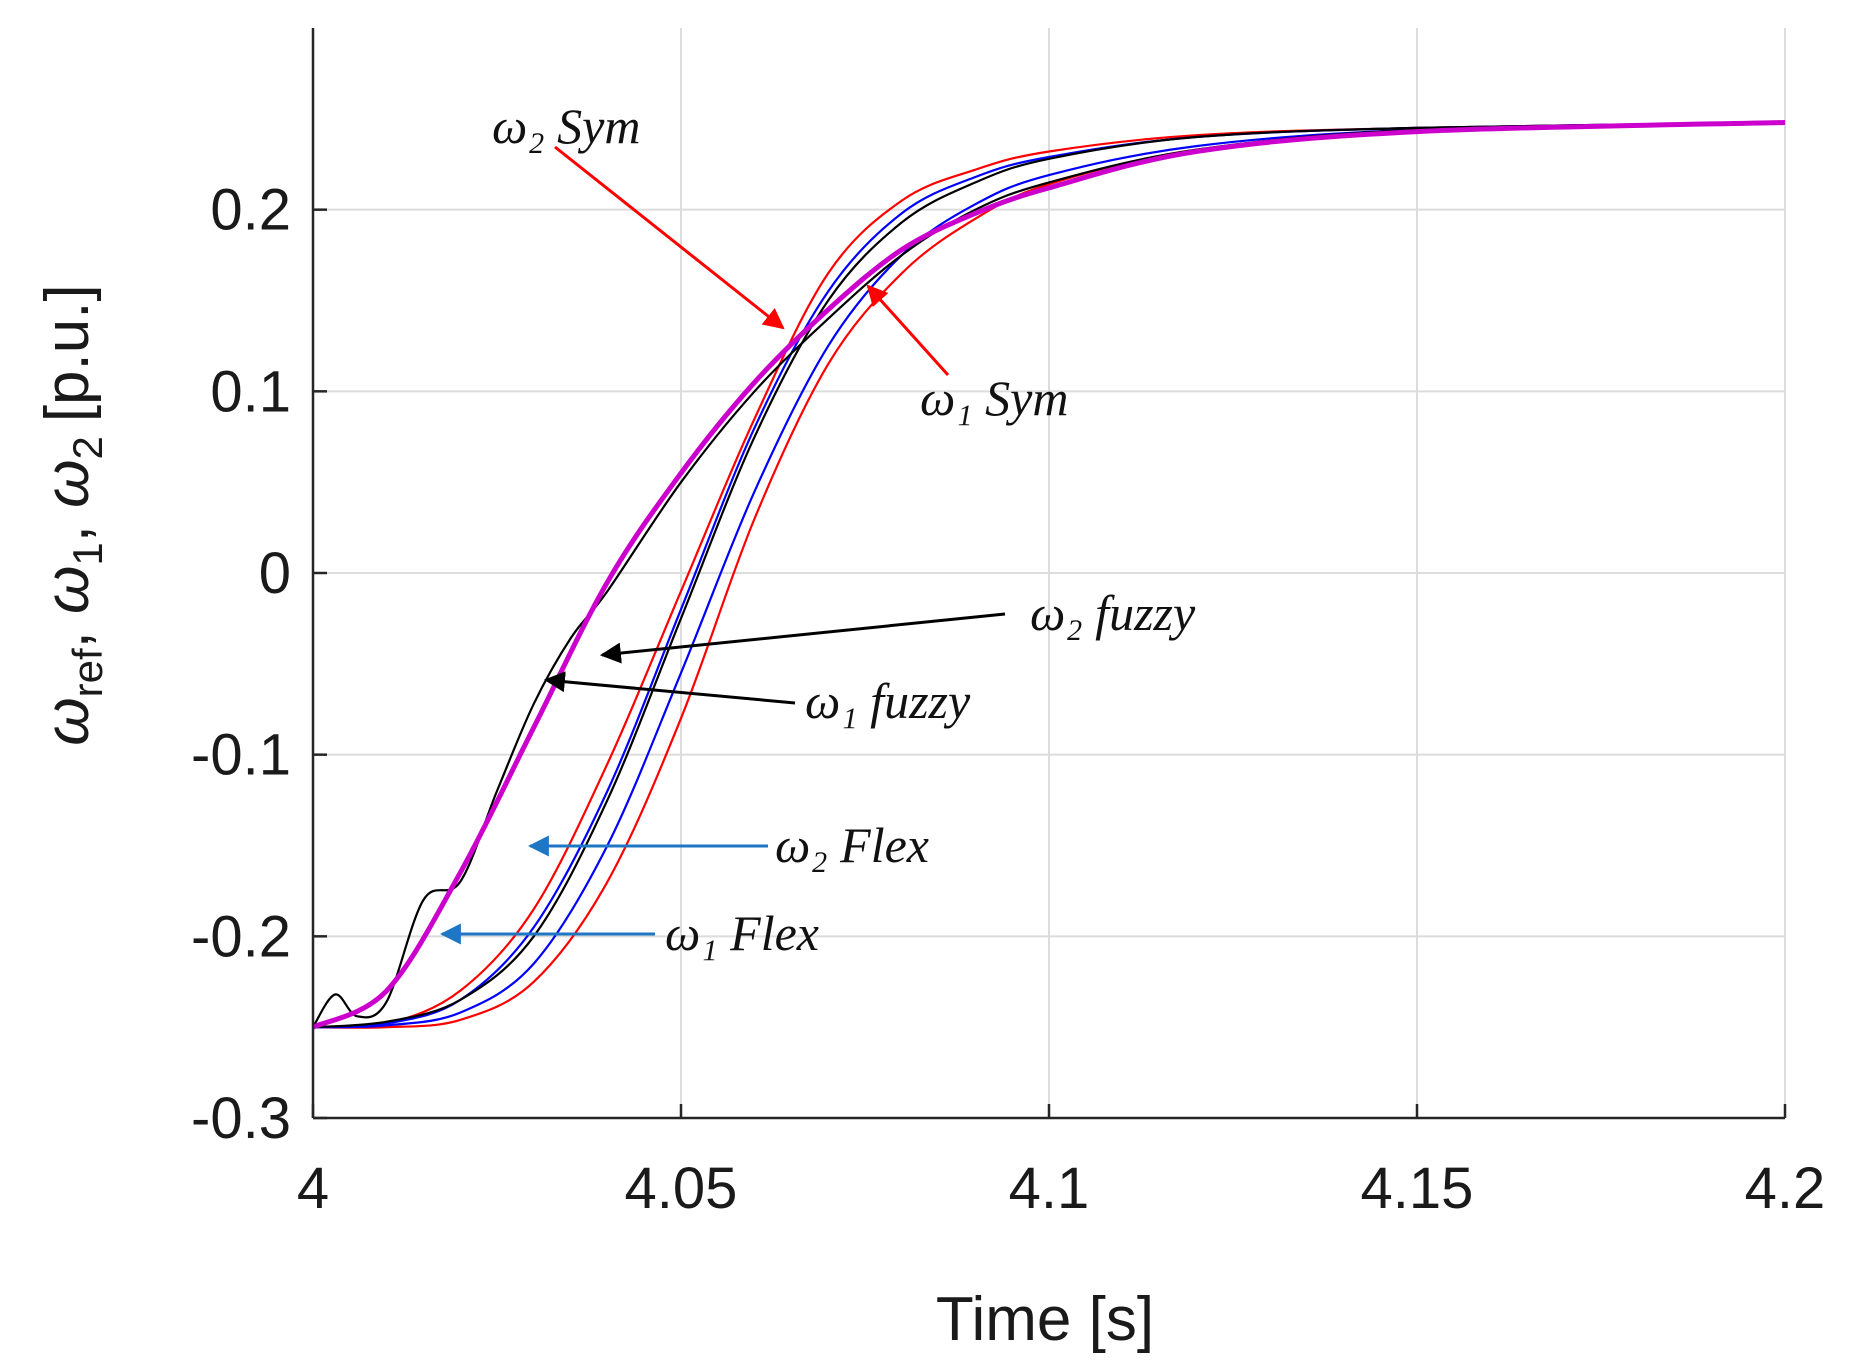  Describe the element at coordinates (1417, 1188) in the screenshot. I see `x-tick-label: 4.15` at that location.